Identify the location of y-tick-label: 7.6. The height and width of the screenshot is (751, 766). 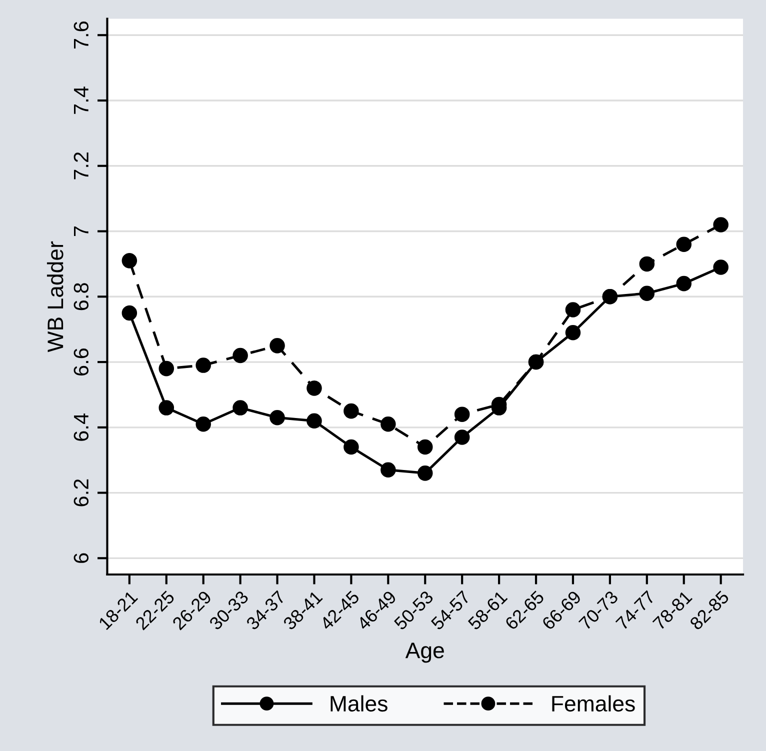
(81, 35).